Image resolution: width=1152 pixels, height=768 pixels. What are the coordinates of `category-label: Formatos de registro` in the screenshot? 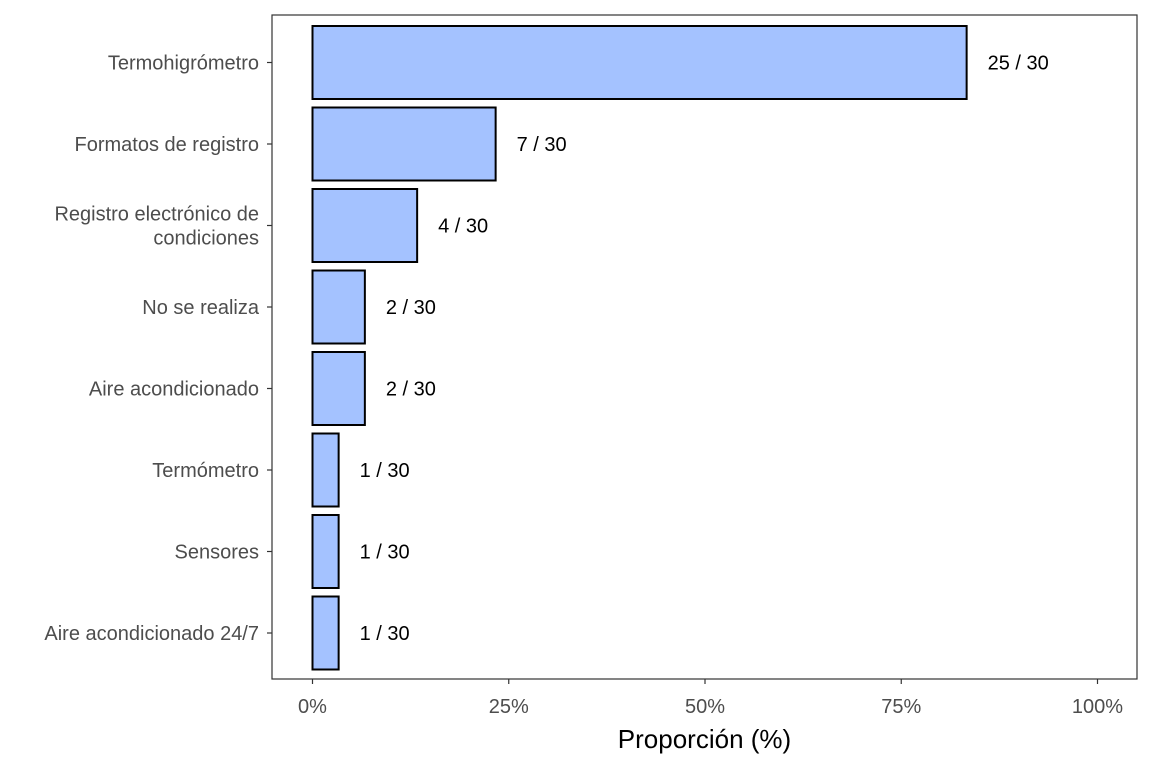 It's located at (166, 145).